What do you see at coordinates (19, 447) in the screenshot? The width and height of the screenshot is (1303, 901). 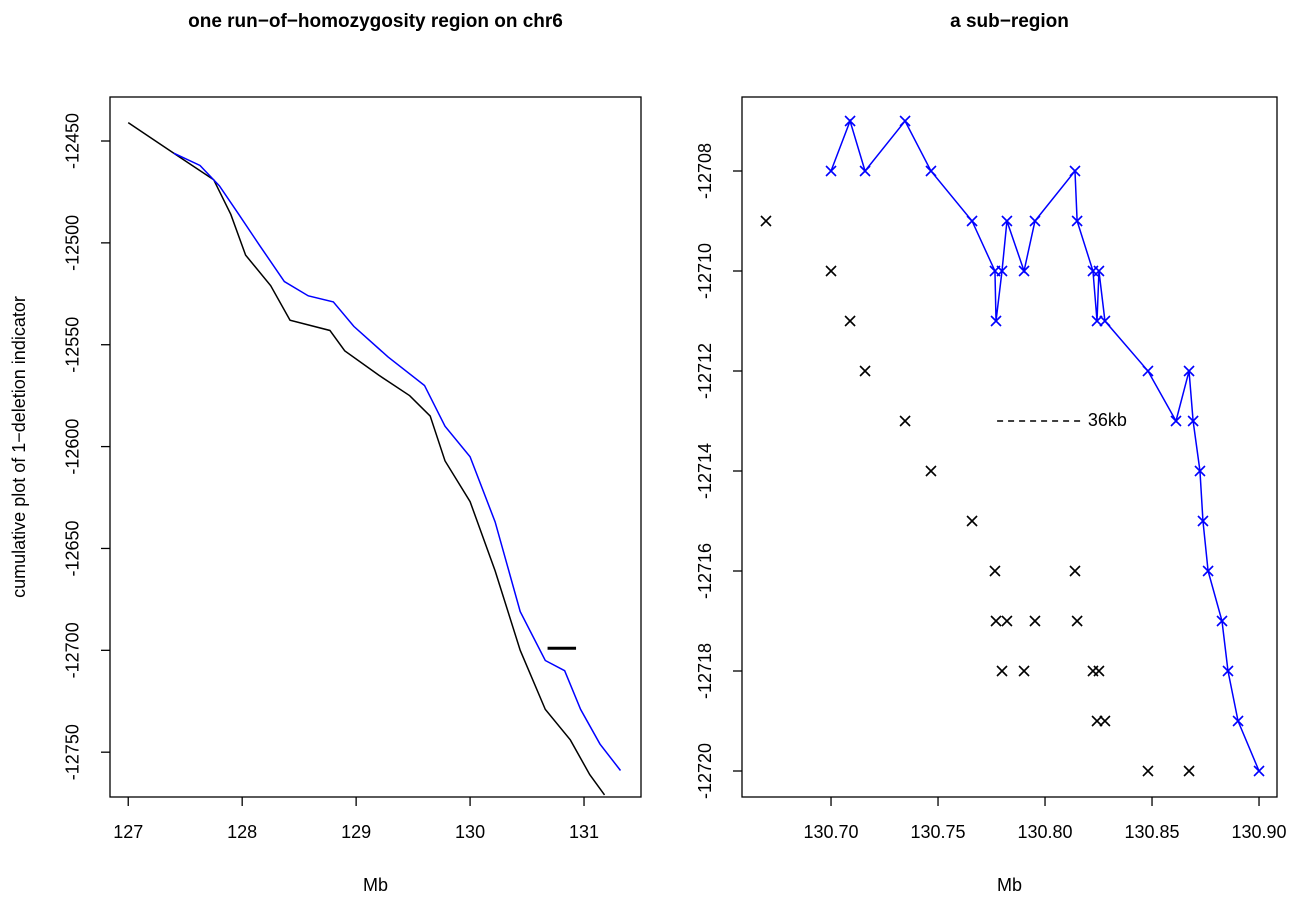 I see `y-axis-label: cumulative plot of 1−deletion indicator` at bounding box center [19, 447].